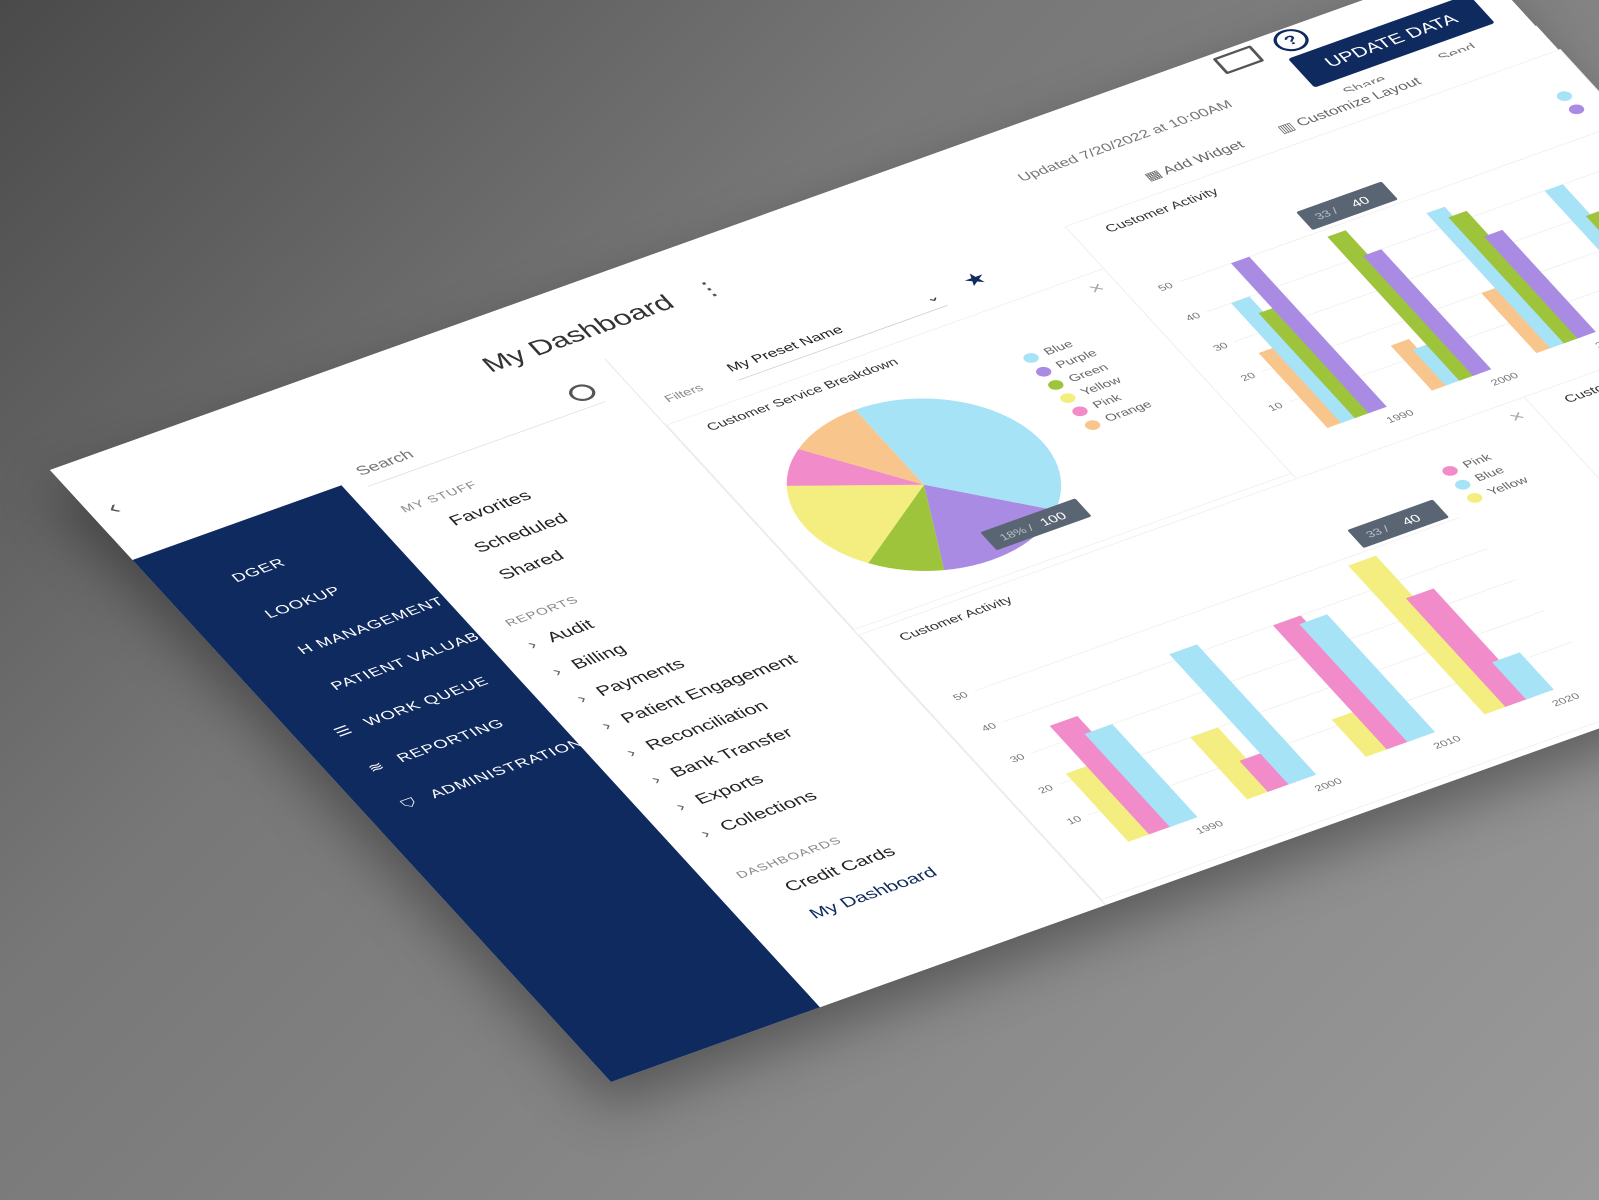 This screenshot has height=1200, width=1599. What do you see at coordinates (1302, 387) in the screenshot?
I see `bar-orange-1990` at bounding box center [1302, 387].